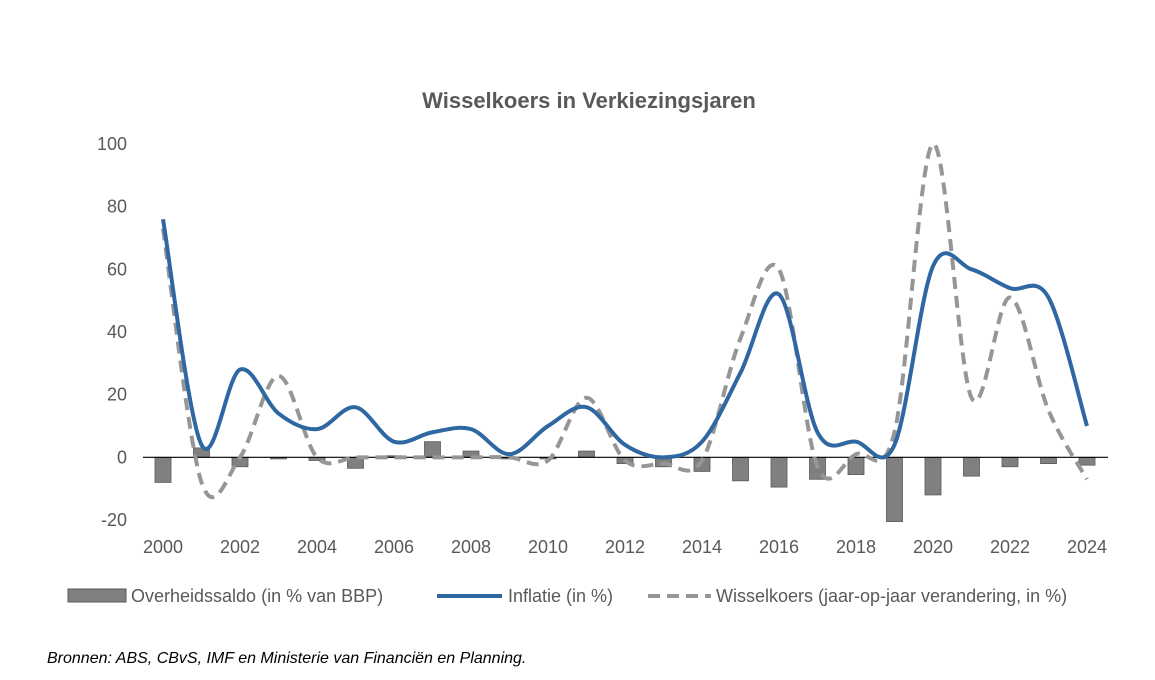  What do you see at coordinates (112, 144) in the screenshot?
I see `y-tick-label: 100` at bounding box center [112, 144].